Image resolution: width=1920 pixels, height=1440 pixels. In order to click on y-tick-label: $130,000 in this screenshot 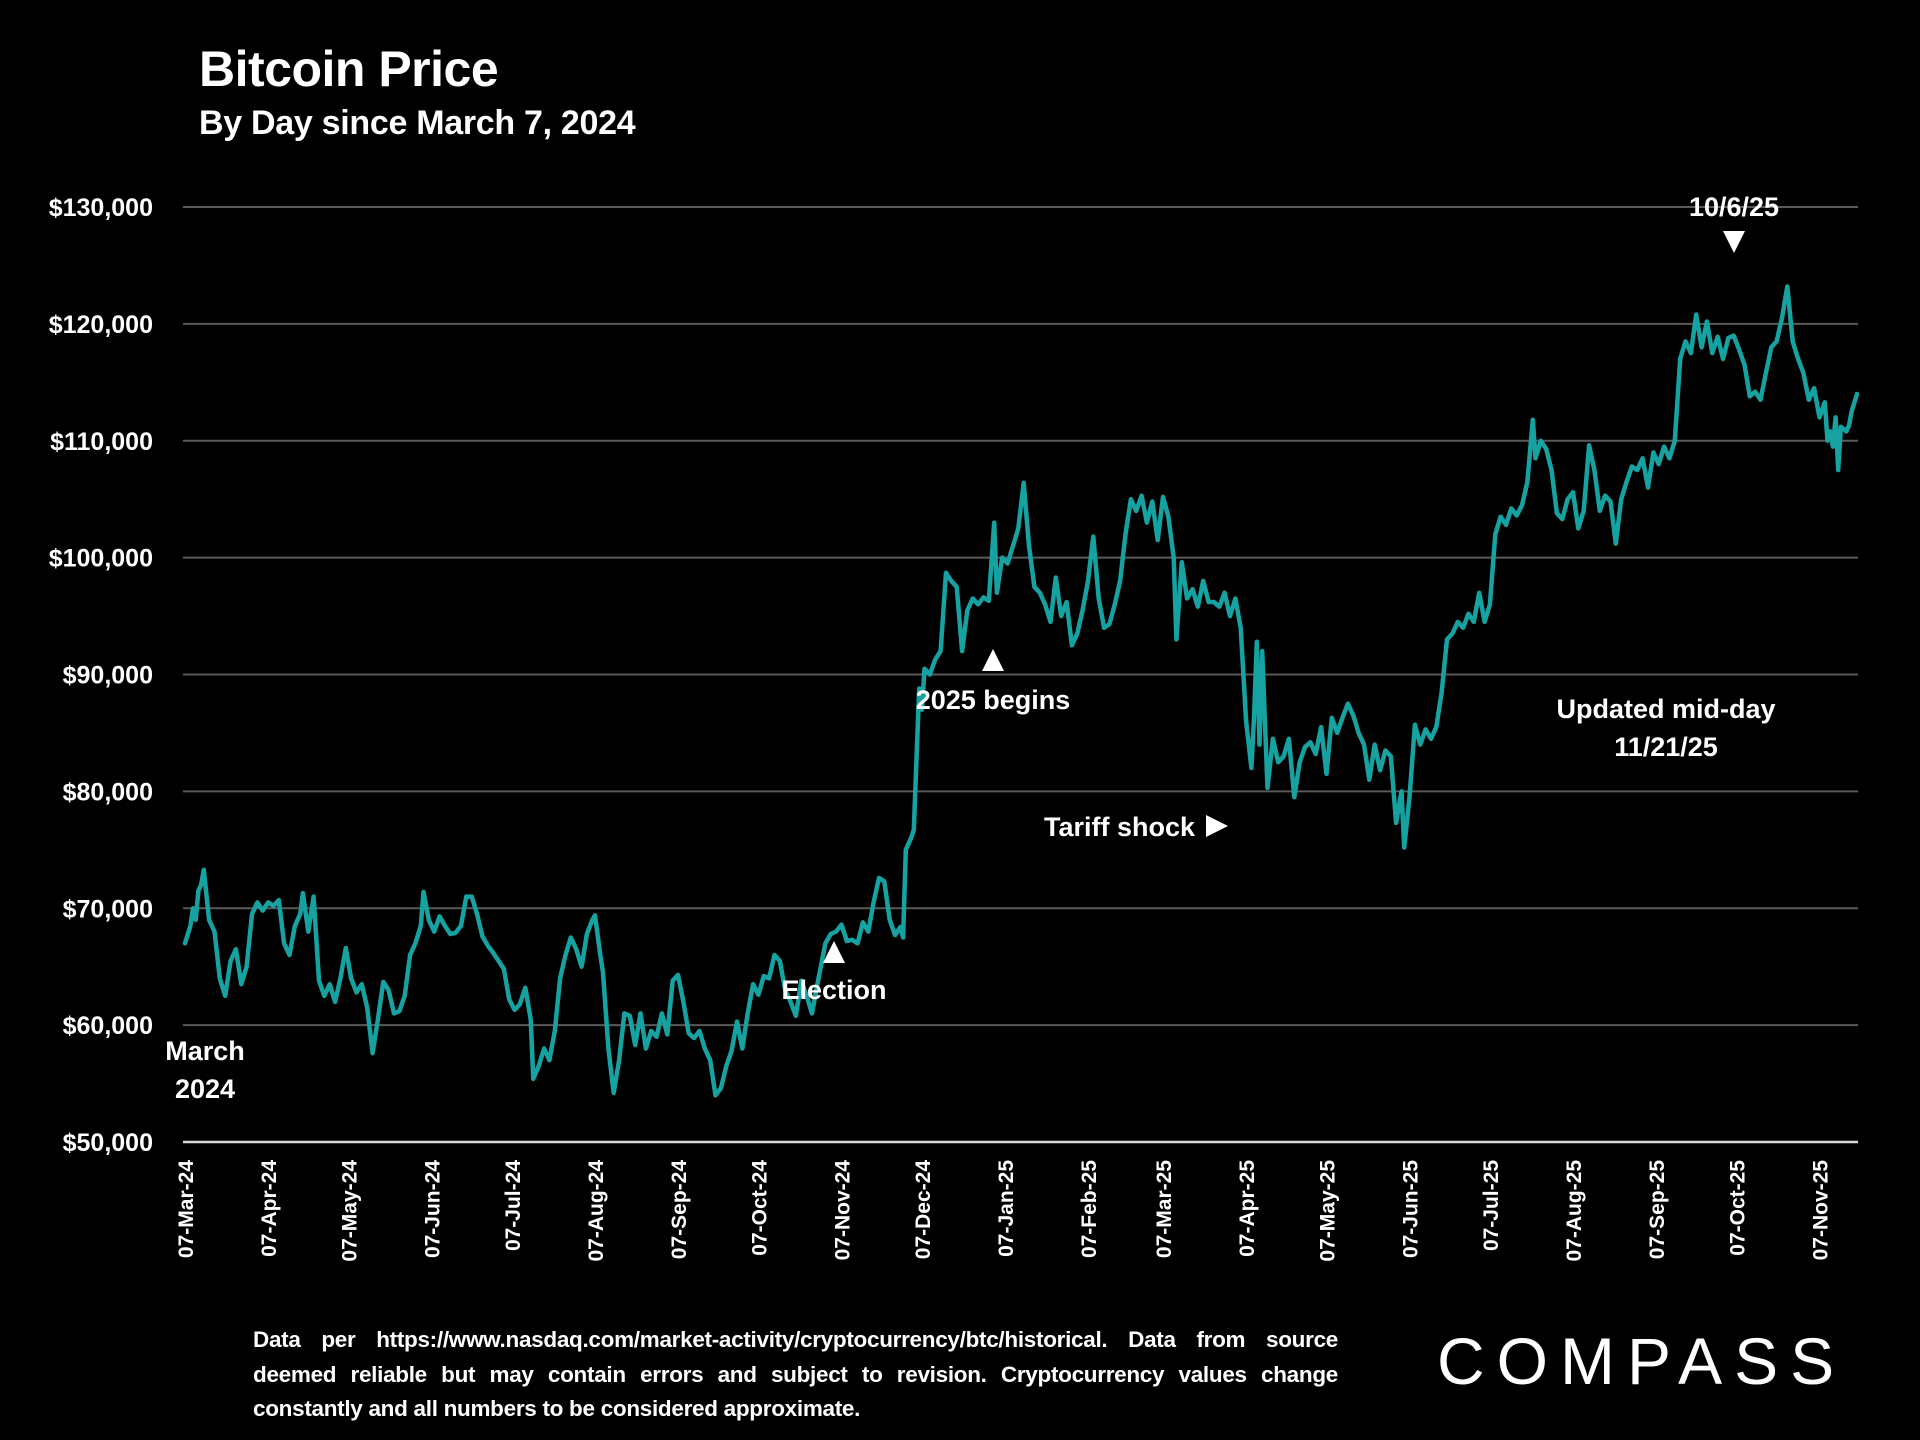, I will do `click(101, 208)`.